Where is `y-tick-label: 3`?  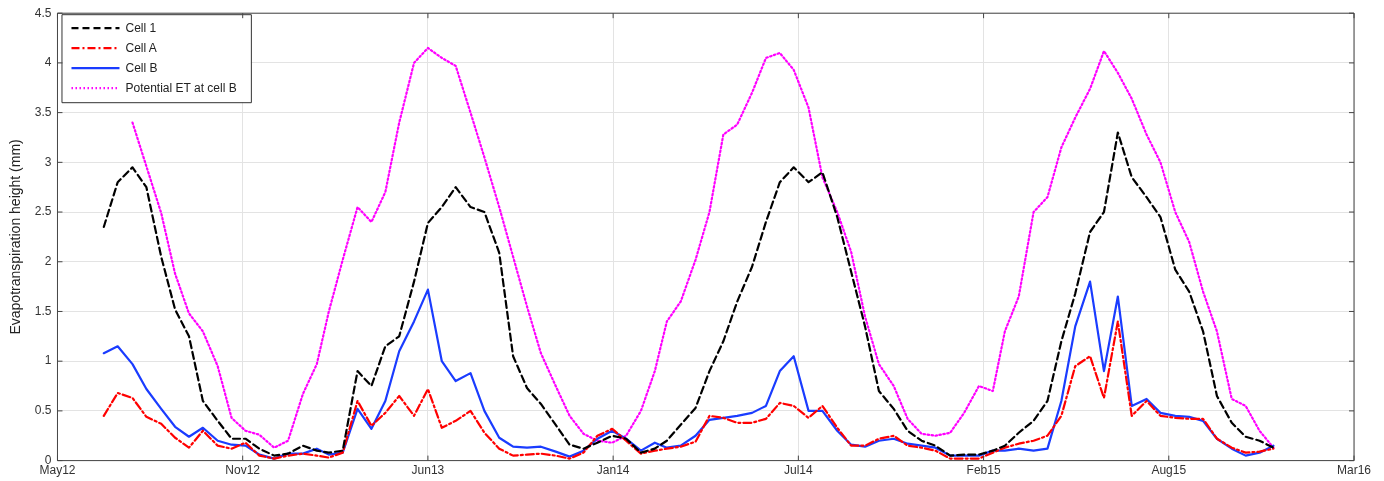 y-tick-label: 3 is located at coordinates (48, 161).